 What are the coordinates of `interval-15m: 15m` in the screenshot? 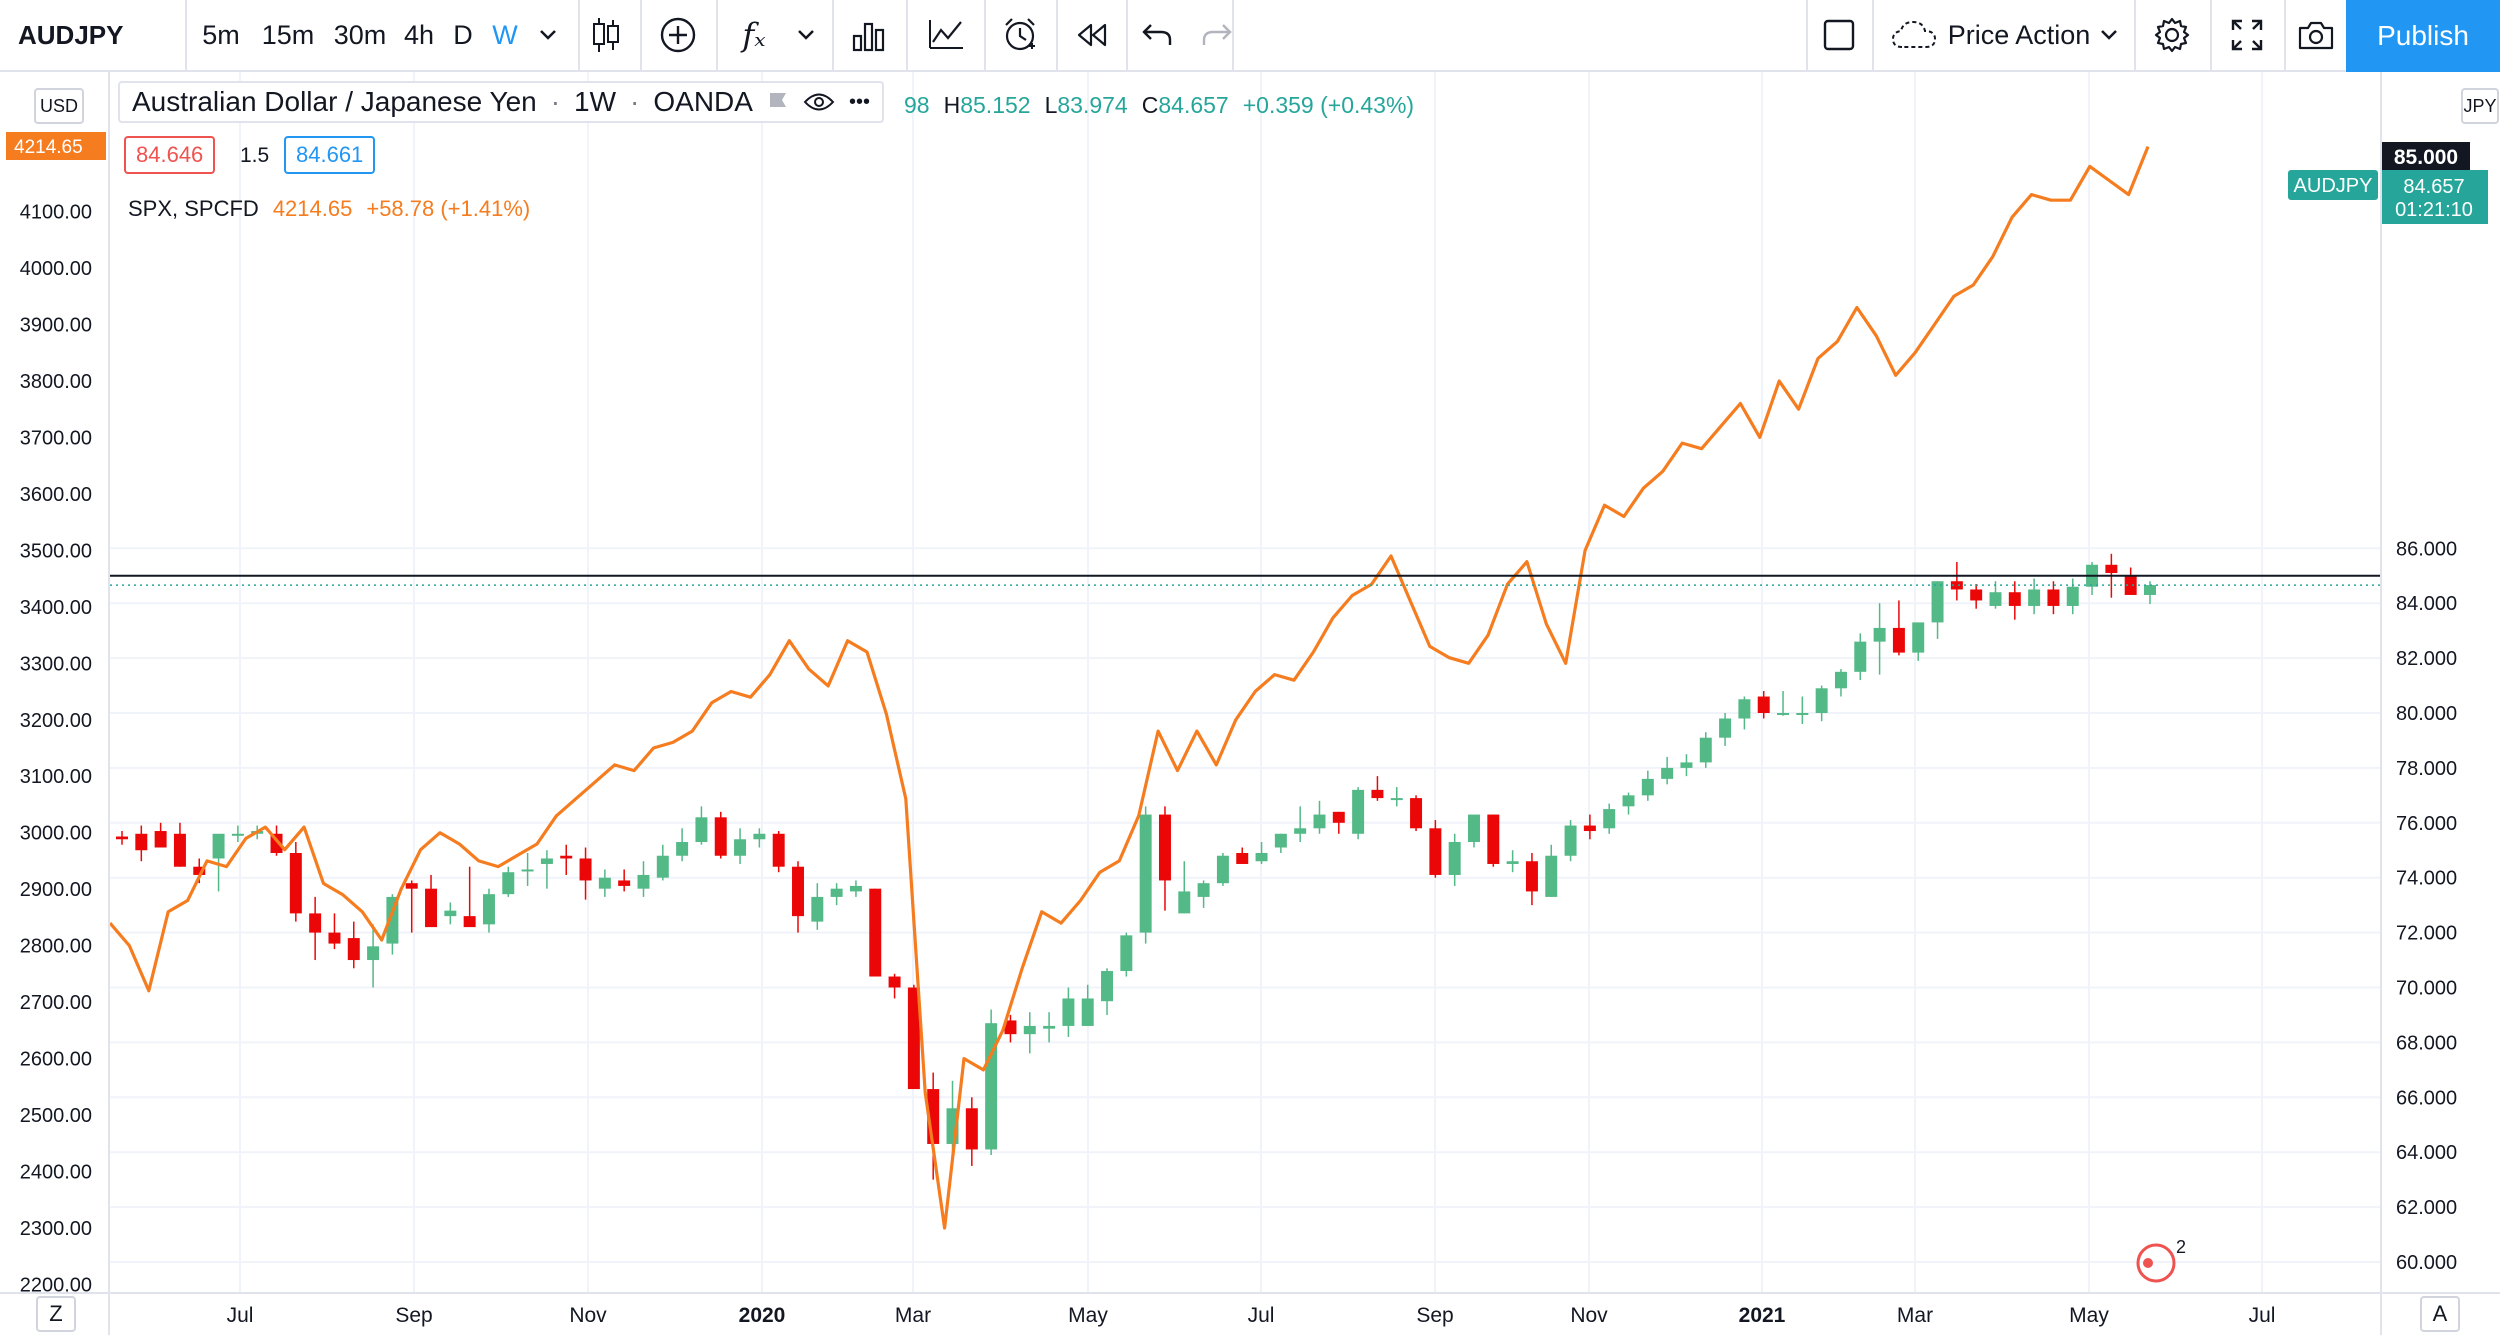 It's located at (288, 34).